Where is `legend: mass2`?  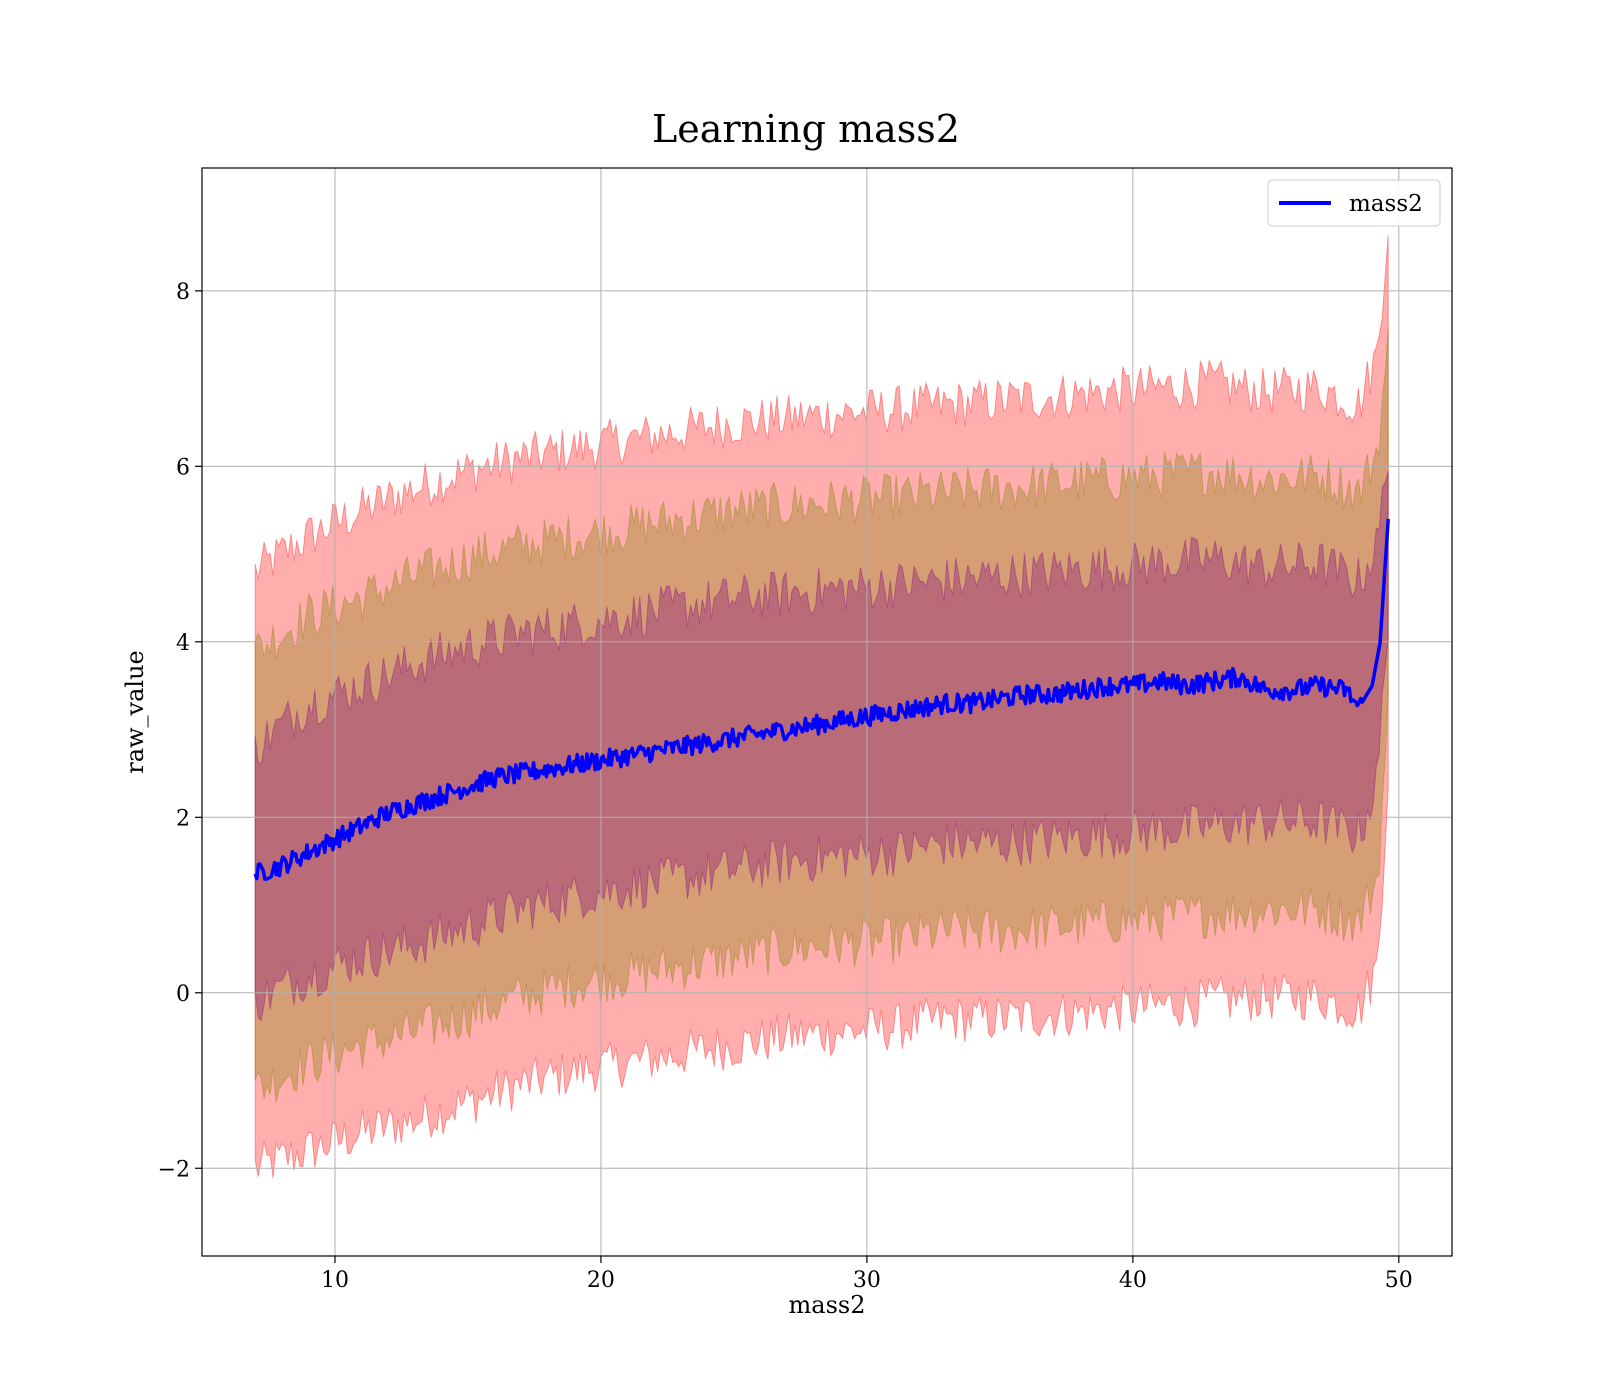 legend: mass2 is located at coordinates (1354, 203).